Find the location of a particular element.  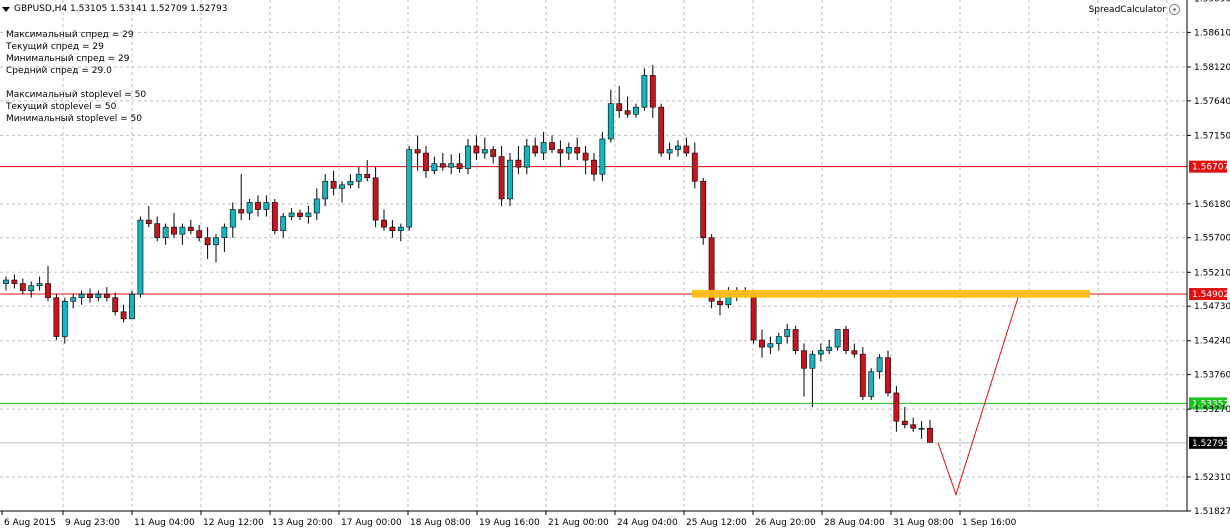

y-tick-label: 1.58120 is located at coordinates (1212, 68).